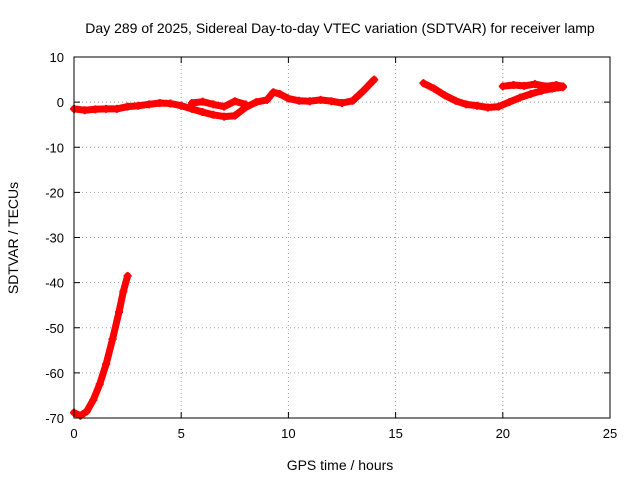  What do you see at coordinates (54, 147) in the screenshot?
I see `y-tick-label: -10` at bounding box center [54, 147].